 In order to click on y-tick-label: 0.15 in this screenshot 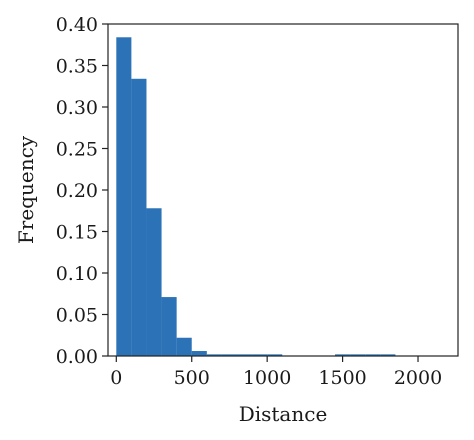, I will do `click(77, 233)`.